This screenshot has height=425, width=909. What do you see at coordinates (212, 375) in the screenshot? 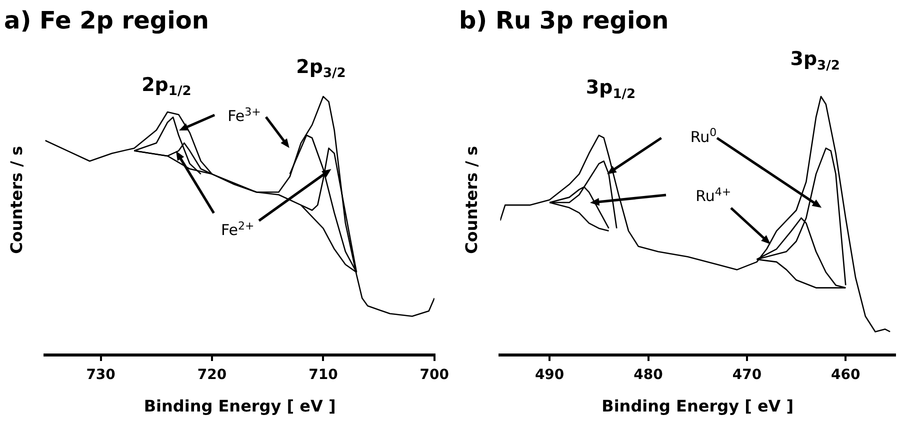
I see `x-tick-label: 720` at bounding box center [212, 375].